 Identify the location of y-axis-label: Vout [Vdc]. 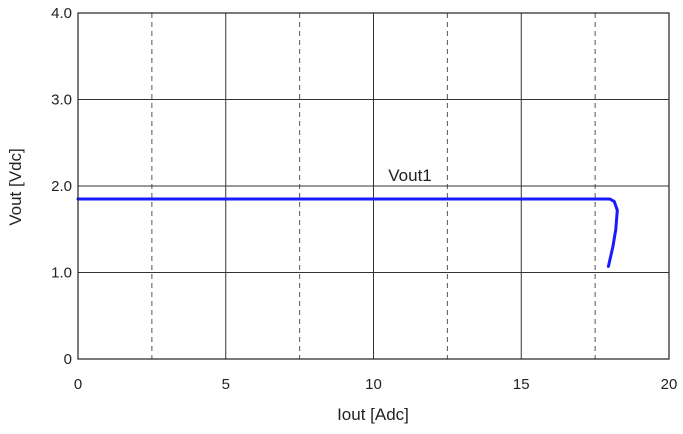
(15, 187).